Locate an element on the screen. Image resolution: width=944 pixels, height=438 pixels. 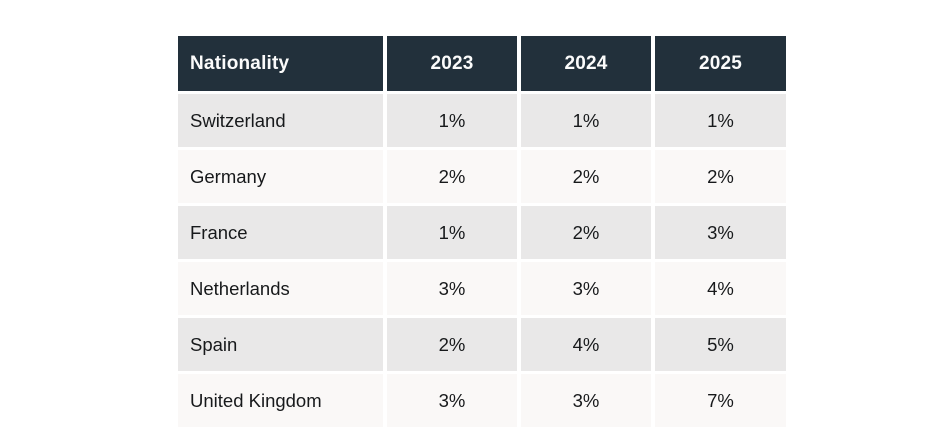
value-cell: 7% is located at coordinates (720, 400).